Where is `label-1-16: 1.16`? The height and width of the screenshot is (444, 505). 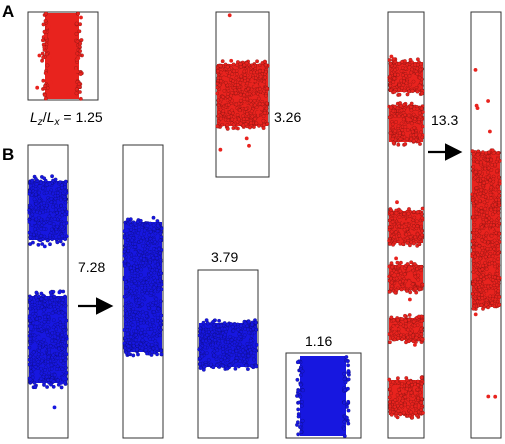
label-1-16: 1.16 is located at coordinates (318, 341).